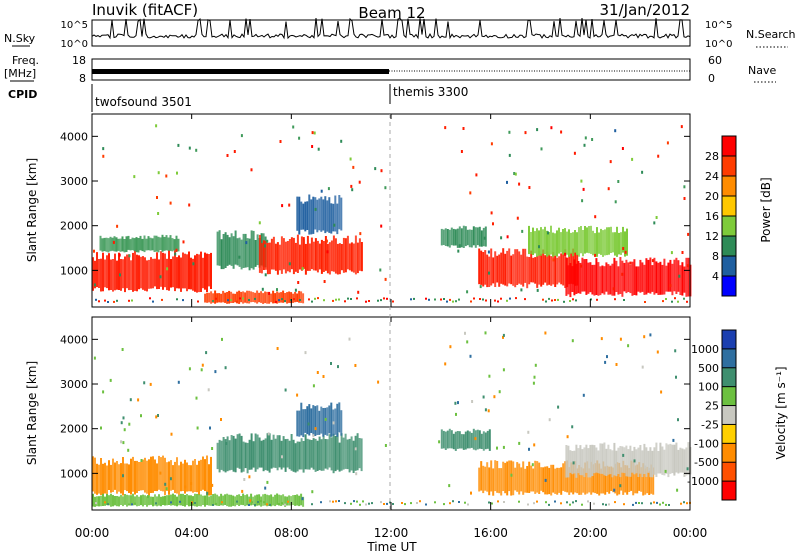  I want to click on station-title: Inuvik (fitACF), so click(145, 10).